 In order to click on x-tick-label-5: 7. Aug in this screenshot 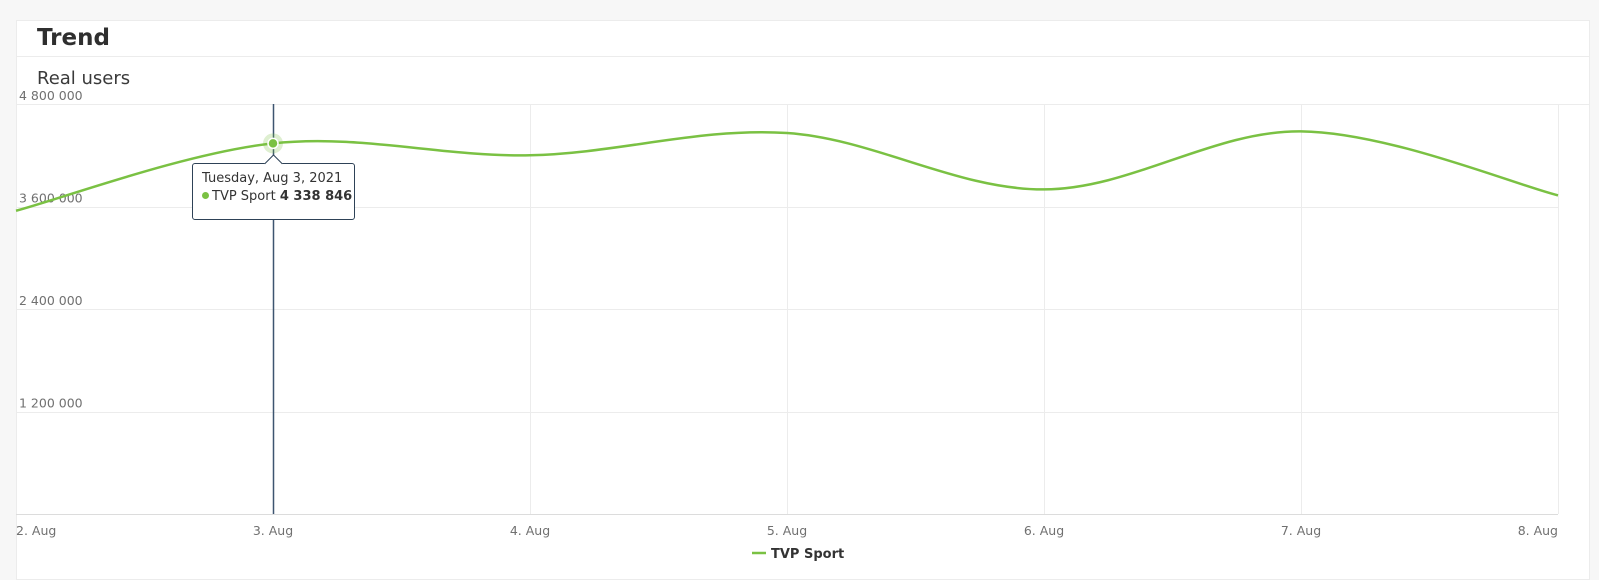, I will do `click(1301, 530)`.